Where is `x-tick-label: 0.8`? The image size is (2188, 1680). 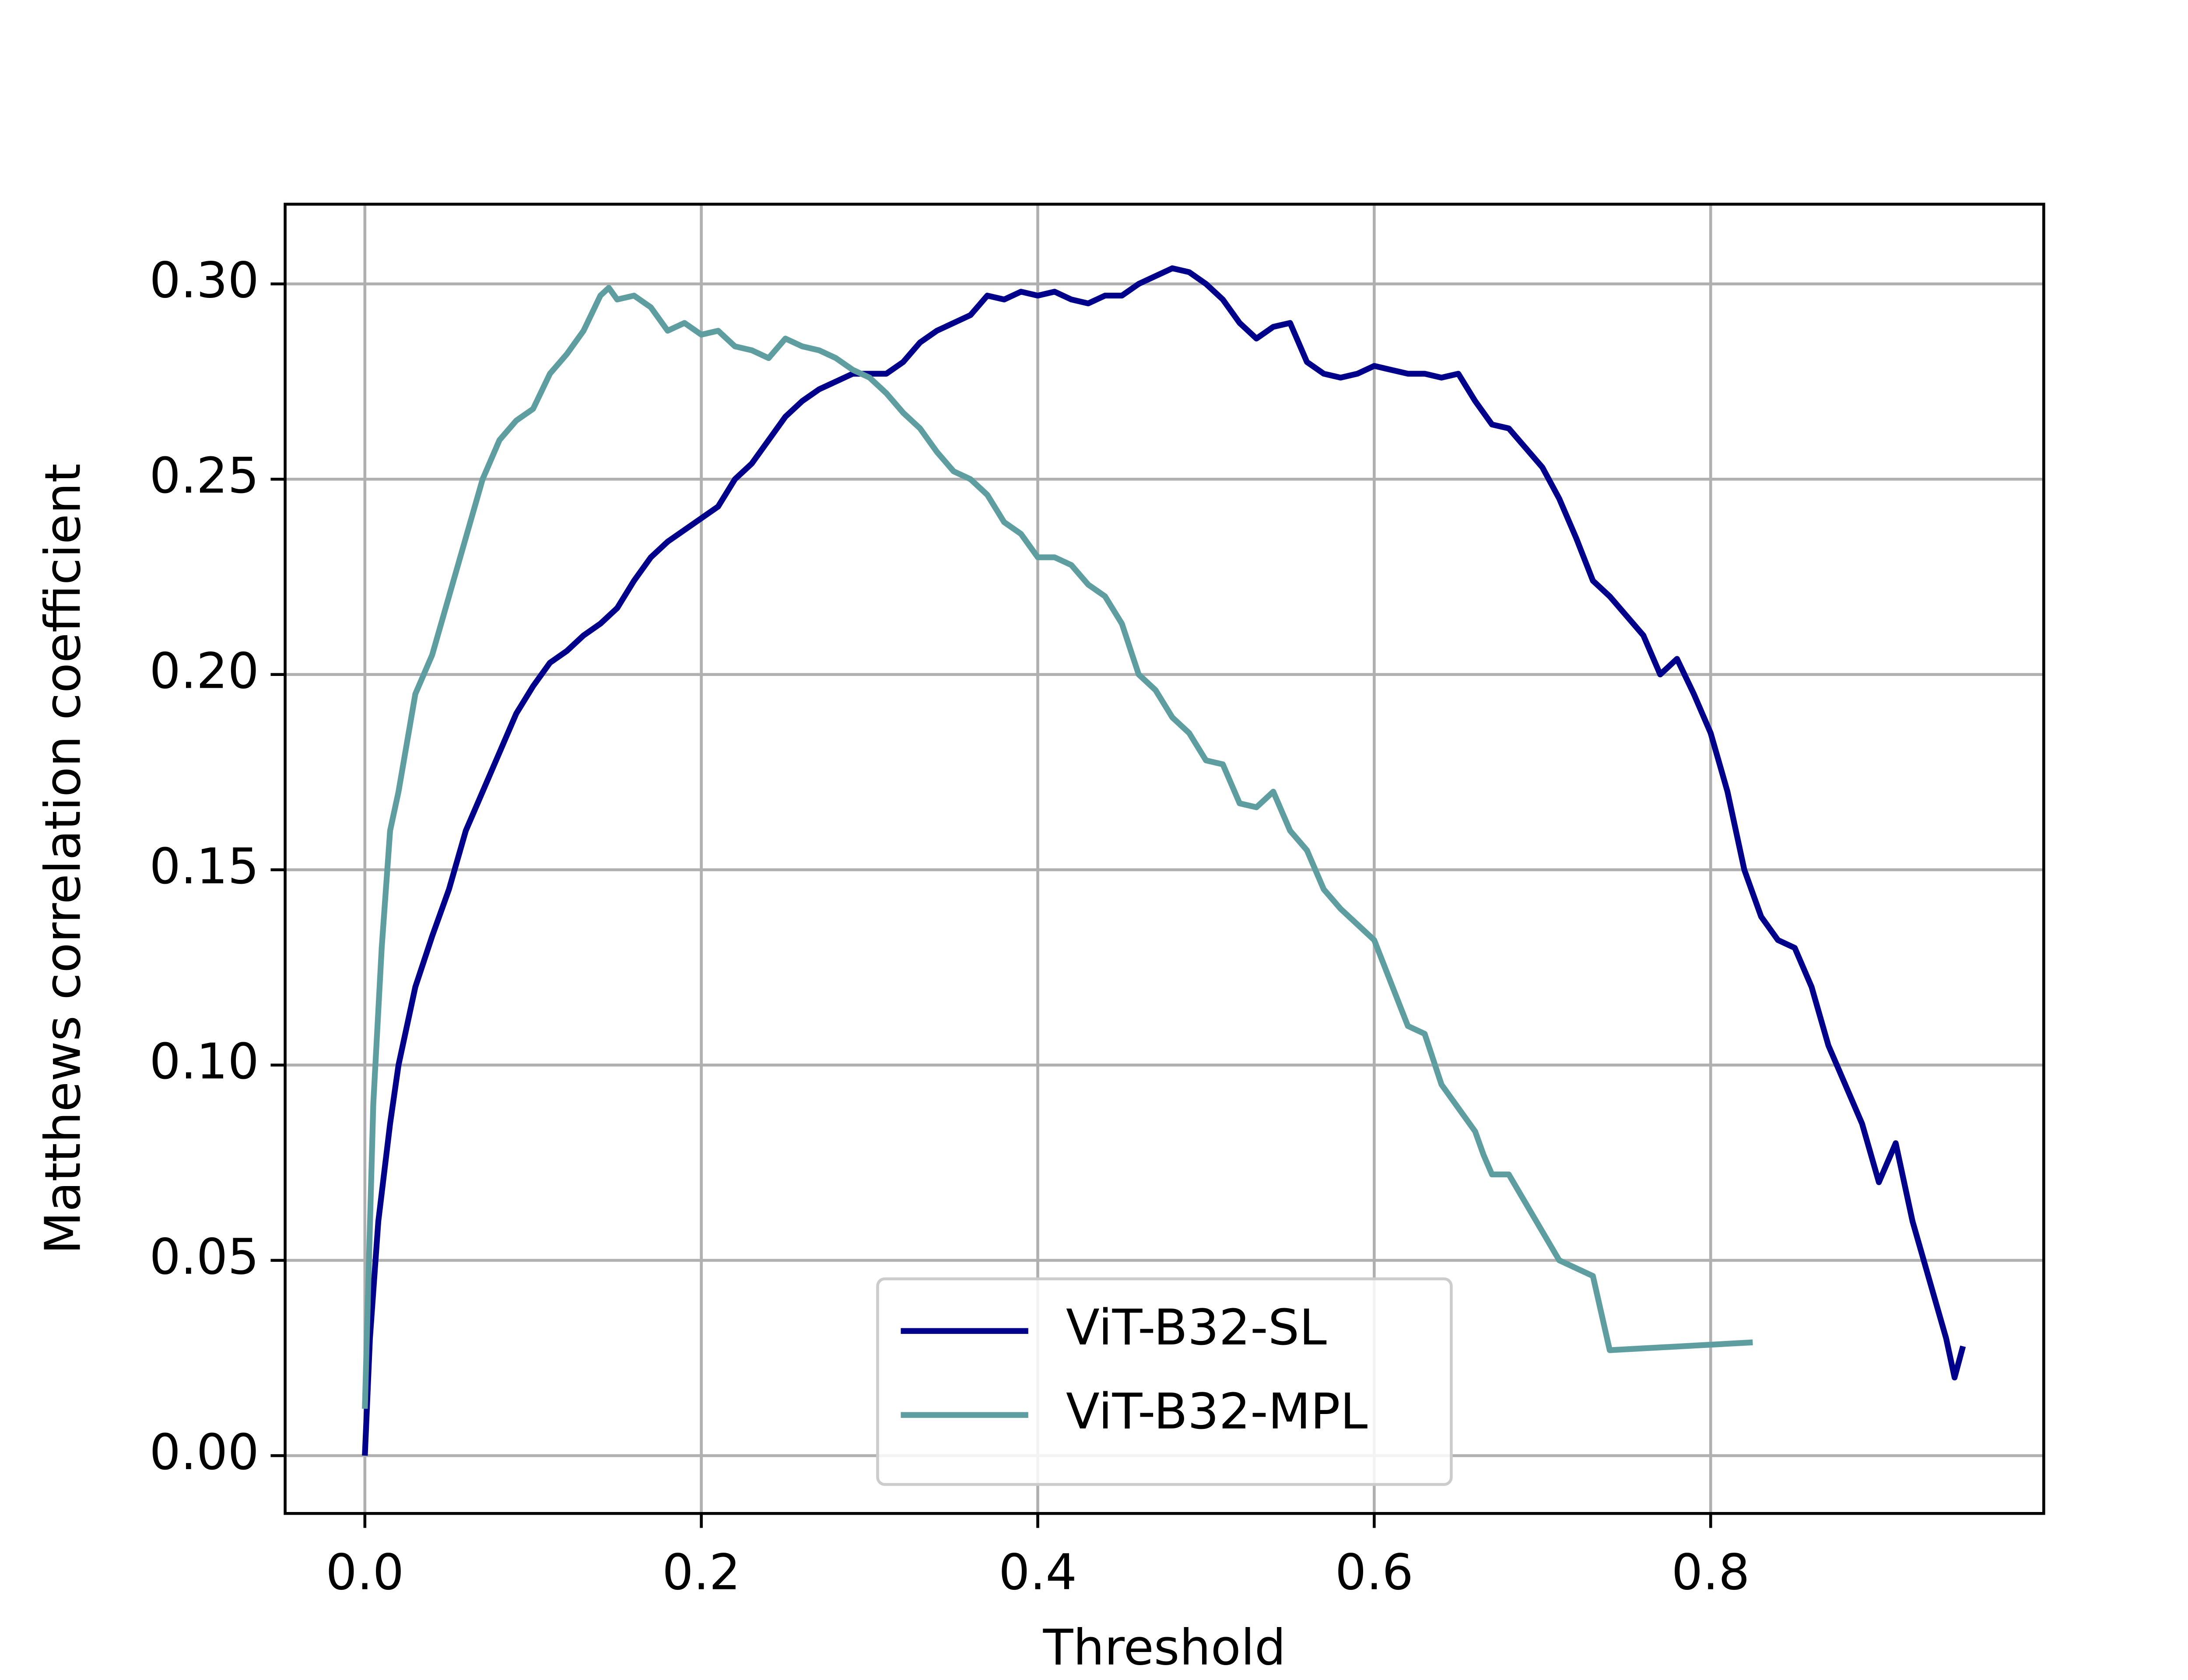 x-tick-label: 0.8 is located at coordinates (1711, 1572).